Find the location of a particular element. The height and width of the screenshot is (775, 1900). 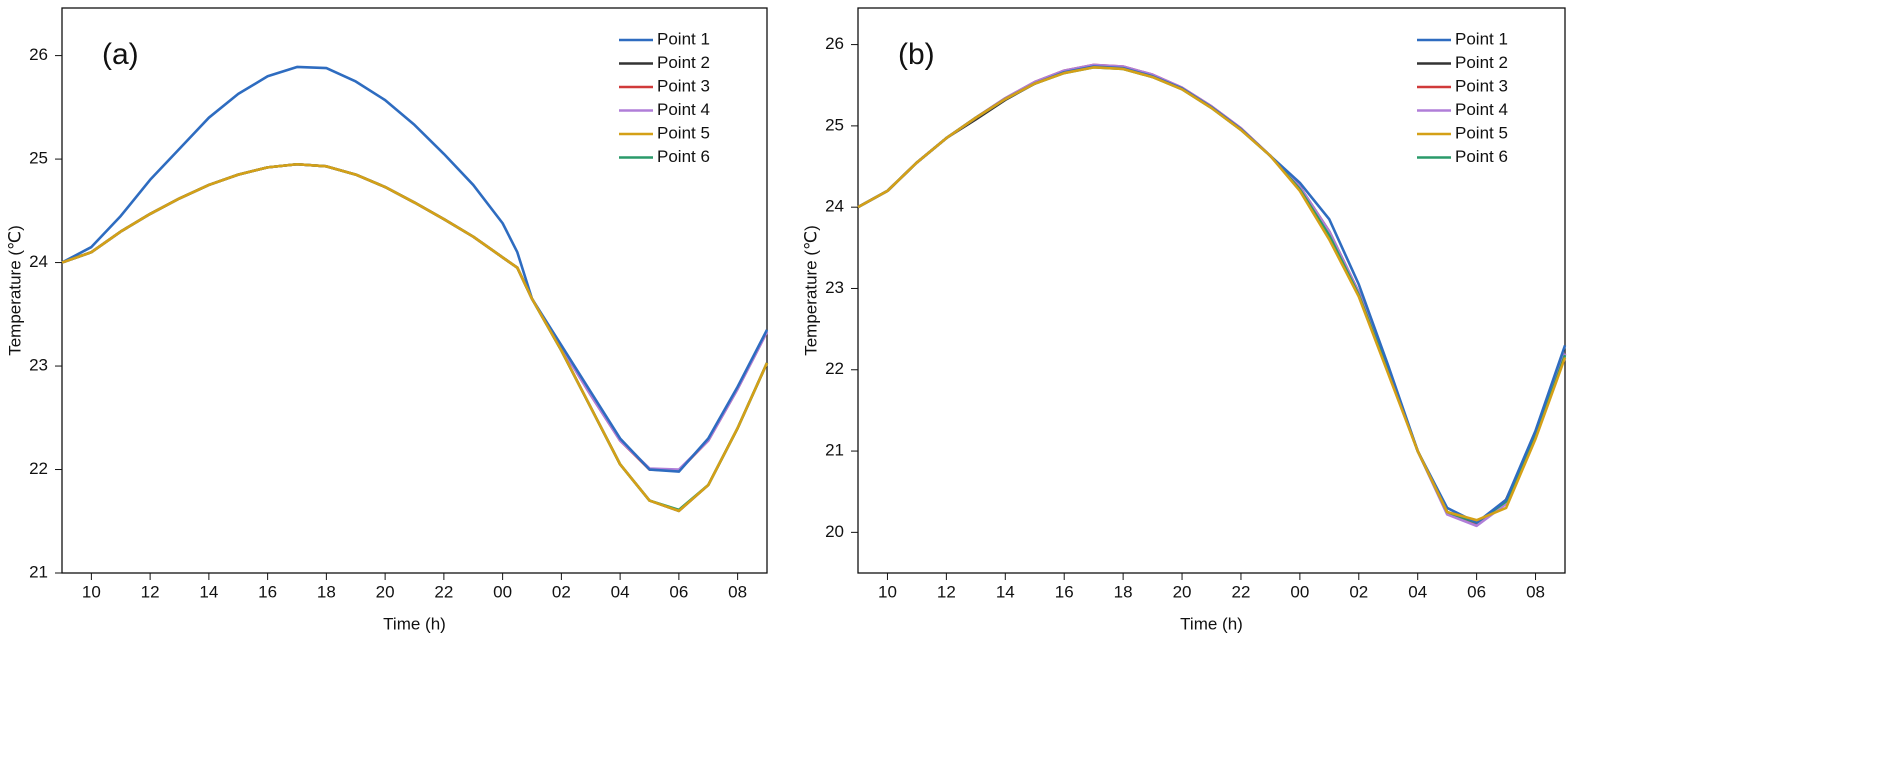

panel-annotation: (a) is located at coordinates (120, 54).